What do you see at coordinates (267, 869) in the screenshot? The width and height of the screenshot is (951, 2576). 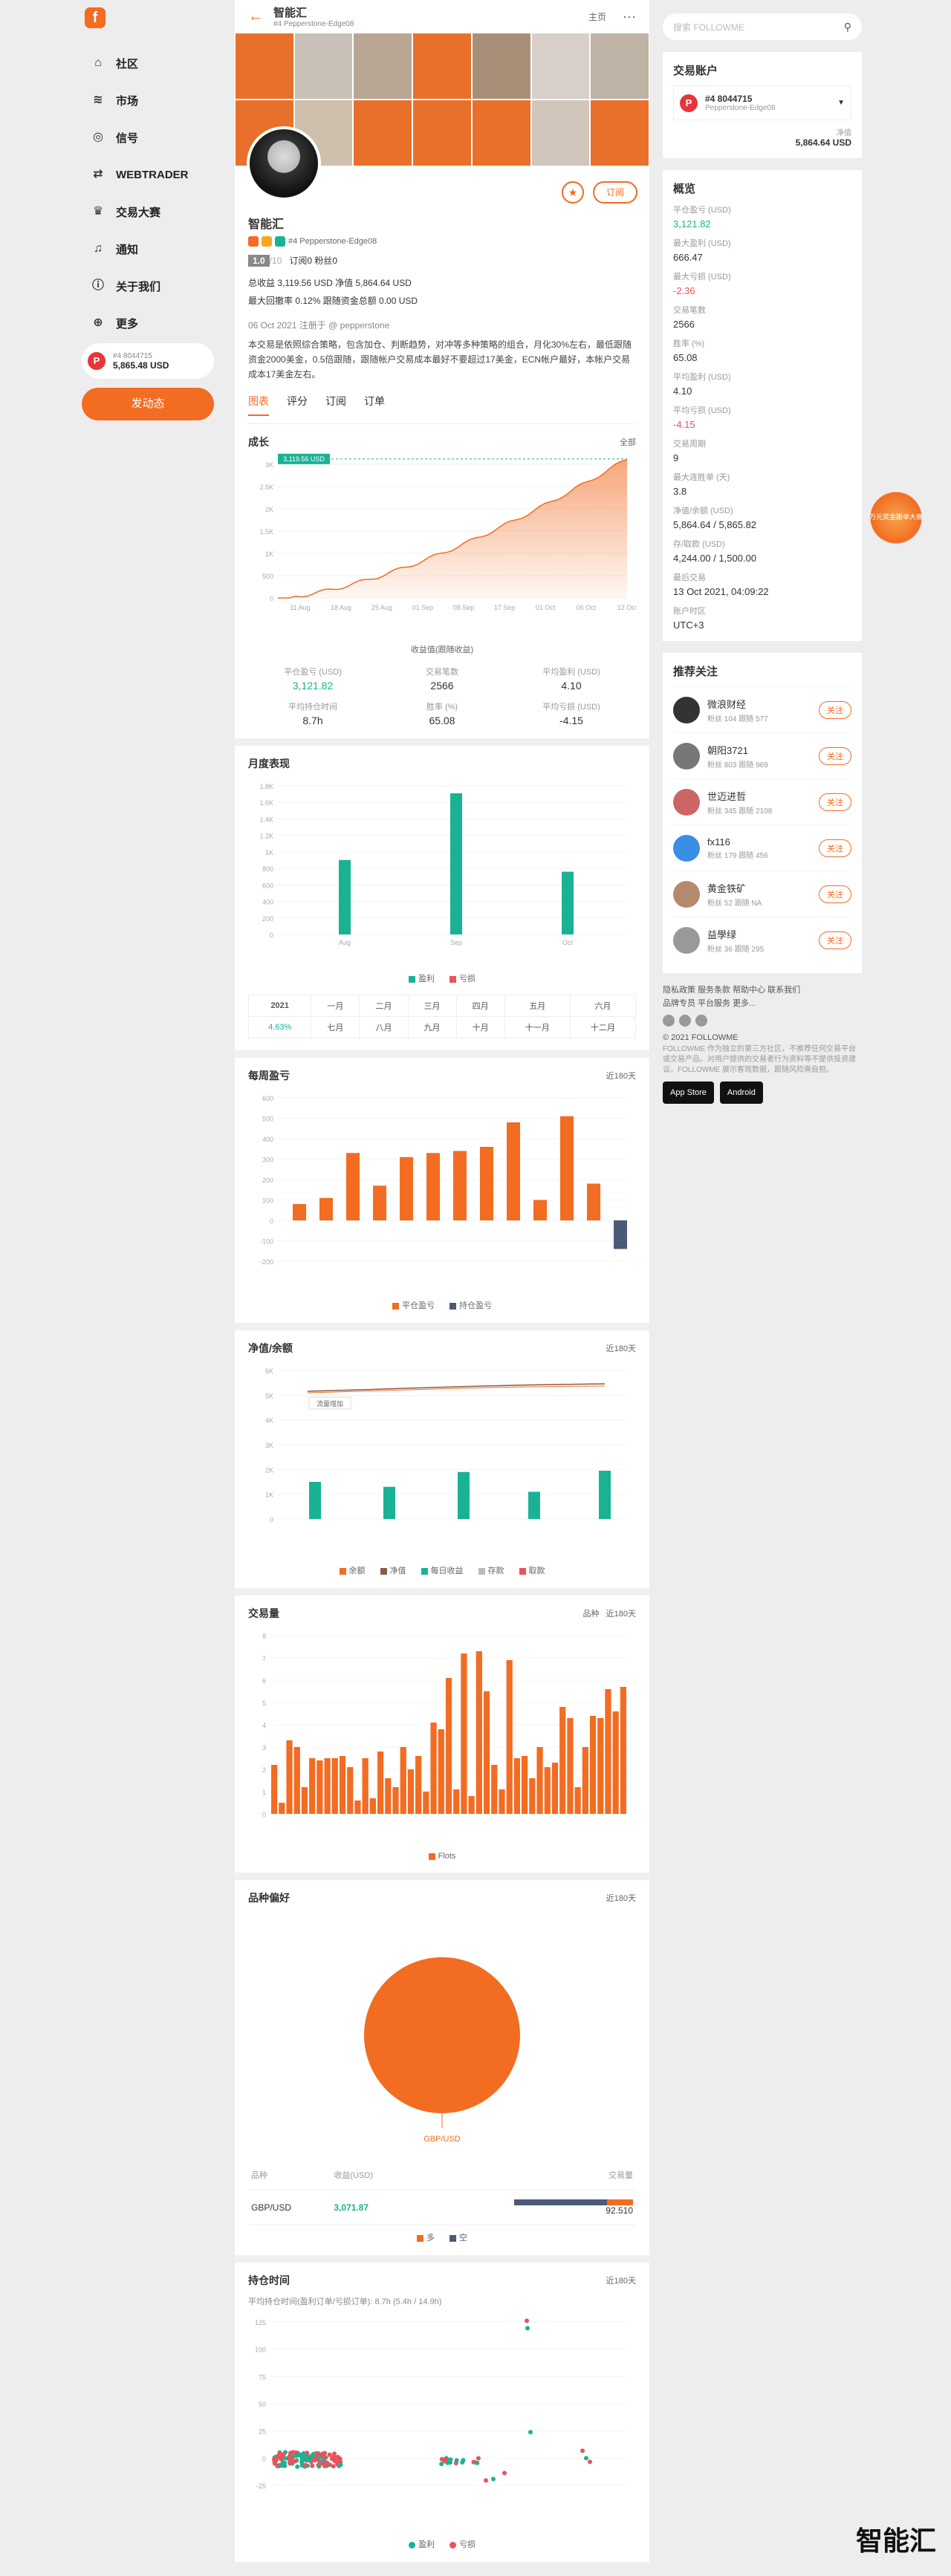 I see `y-tick-label: 800` at bounding box center [267, 869].